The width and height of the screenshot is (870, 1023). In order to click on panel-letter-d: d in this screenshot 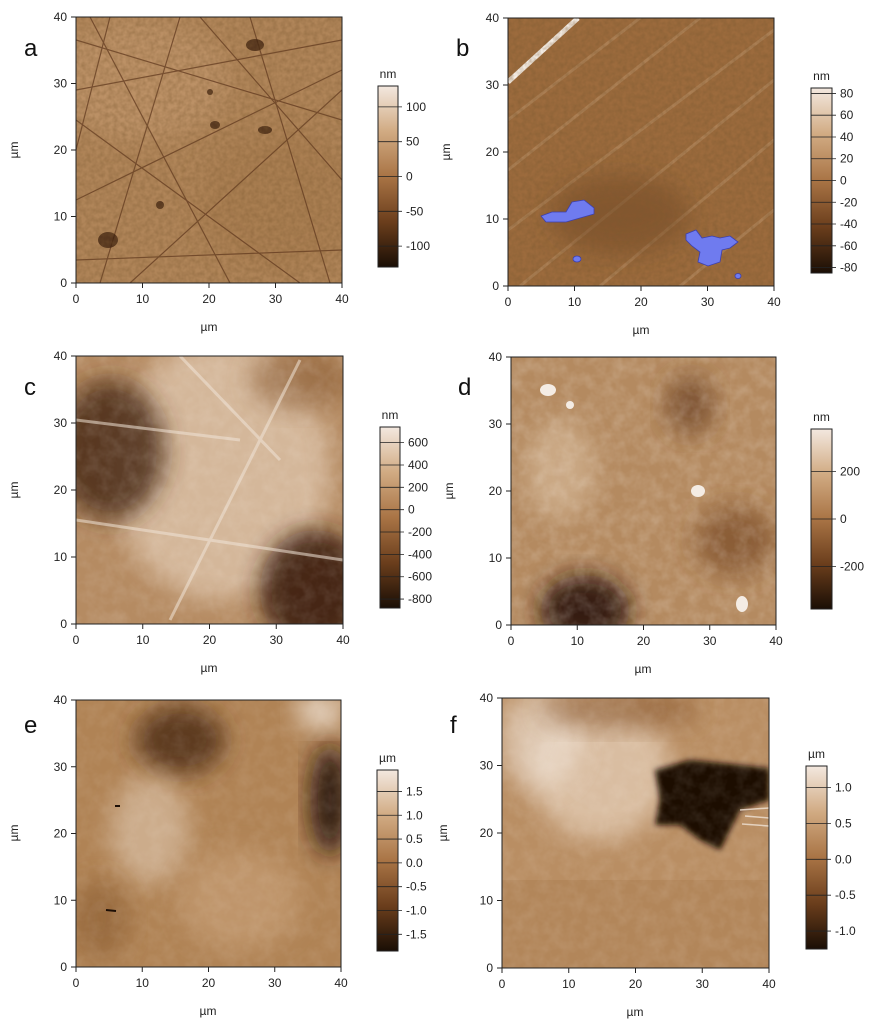, I will do `click(464, 387)`.